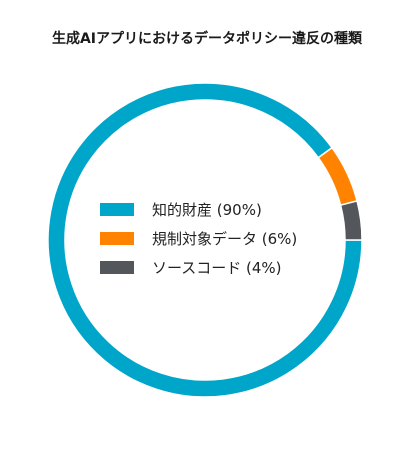  What do you see at coordinates (217, 268) in the screenshot?
I see `legend-label-3: ソースコード (4%)` at bounding box center [217, 268].